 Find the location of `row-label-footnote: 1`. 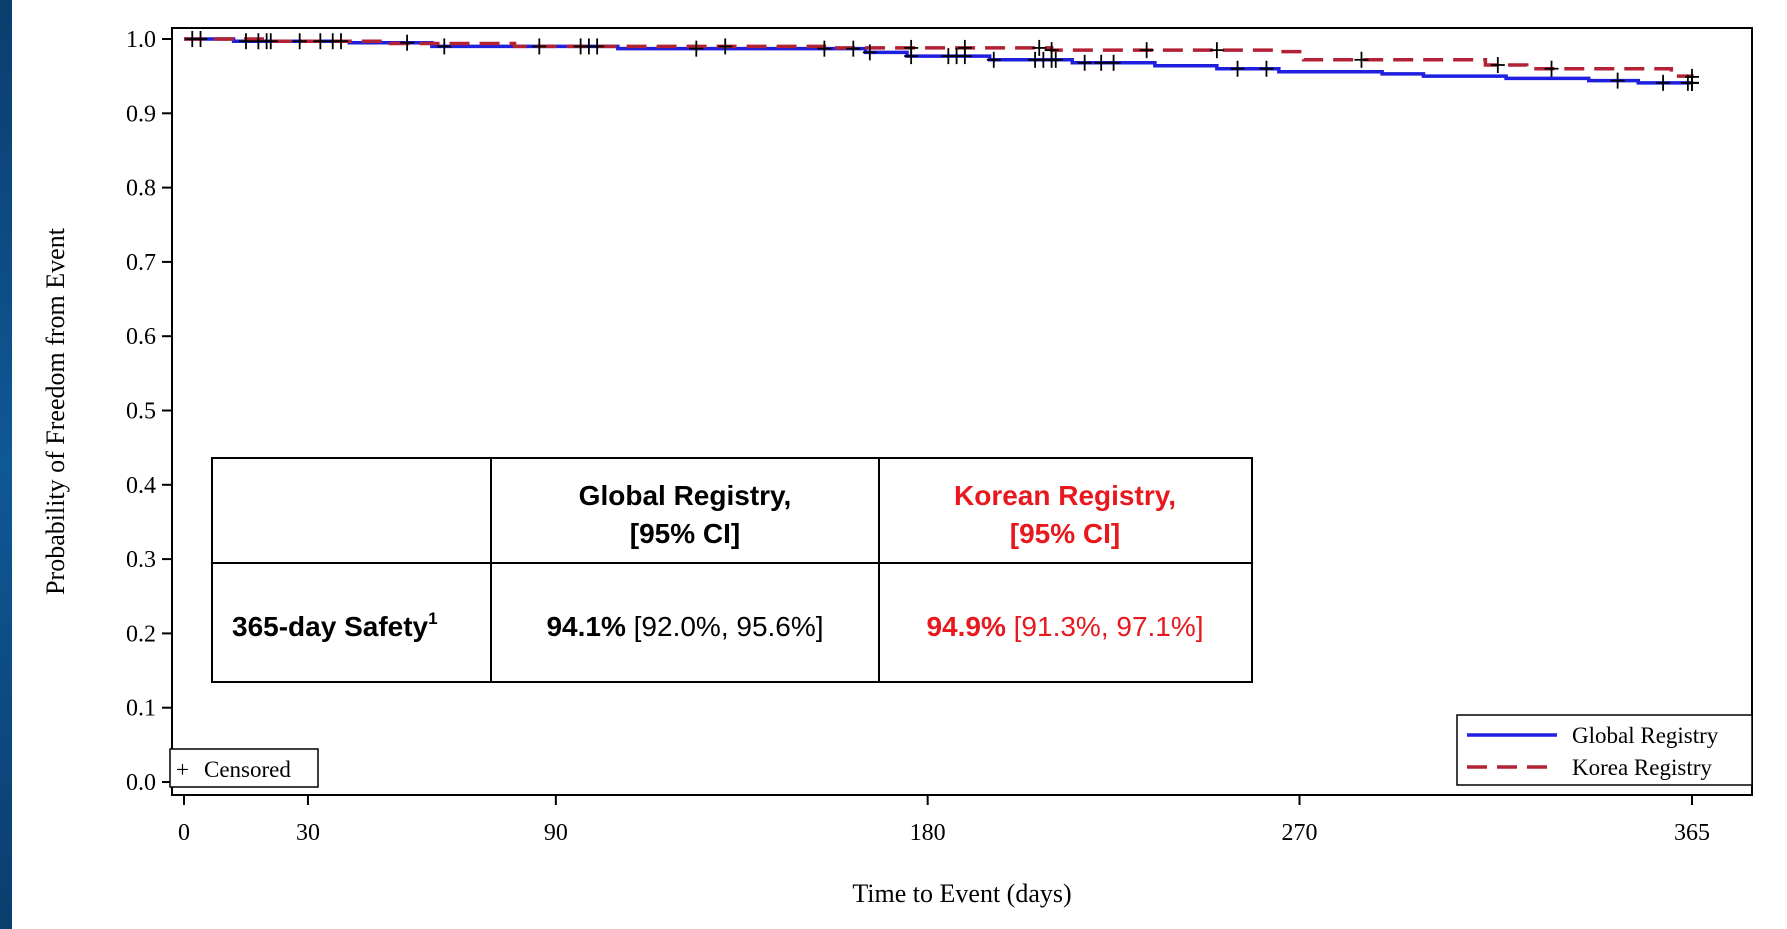

row-label-footnote: 1 is located at coordinates (432, 618).